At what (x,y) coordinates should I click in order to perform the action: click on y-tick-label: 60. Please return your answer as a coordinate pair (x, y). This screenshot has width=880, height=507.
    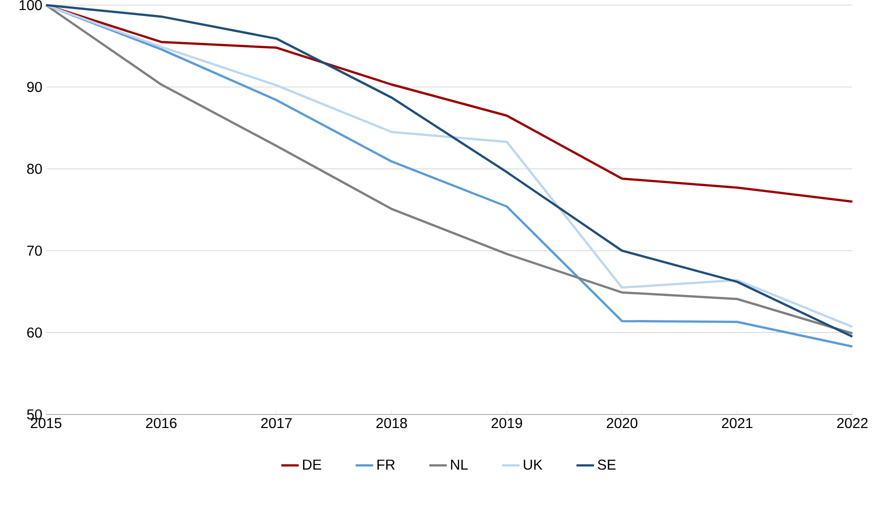
    Looking at the image, I should click on (34, 333).